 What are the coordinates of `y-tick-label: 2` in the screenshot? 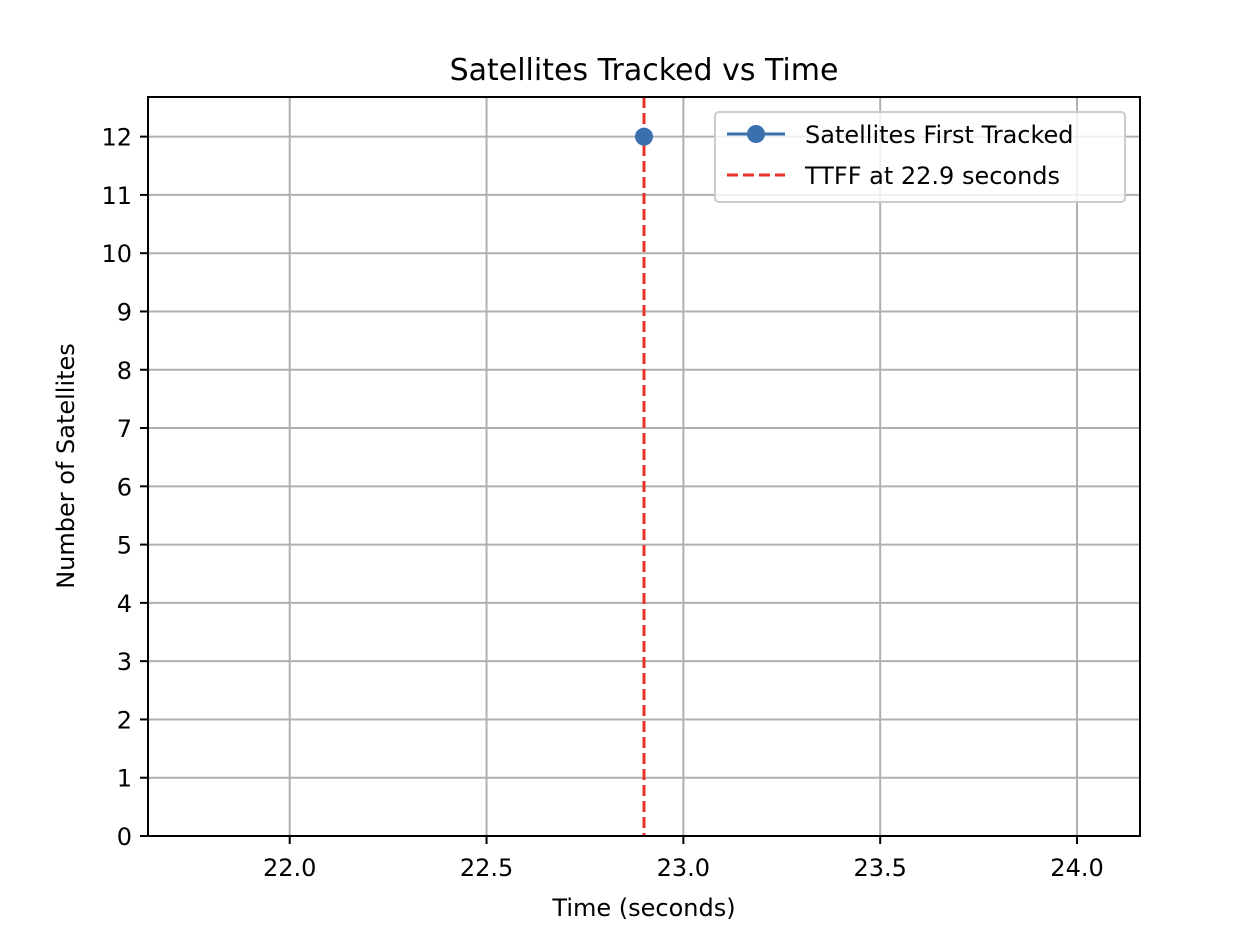 It's located at (124, 720).